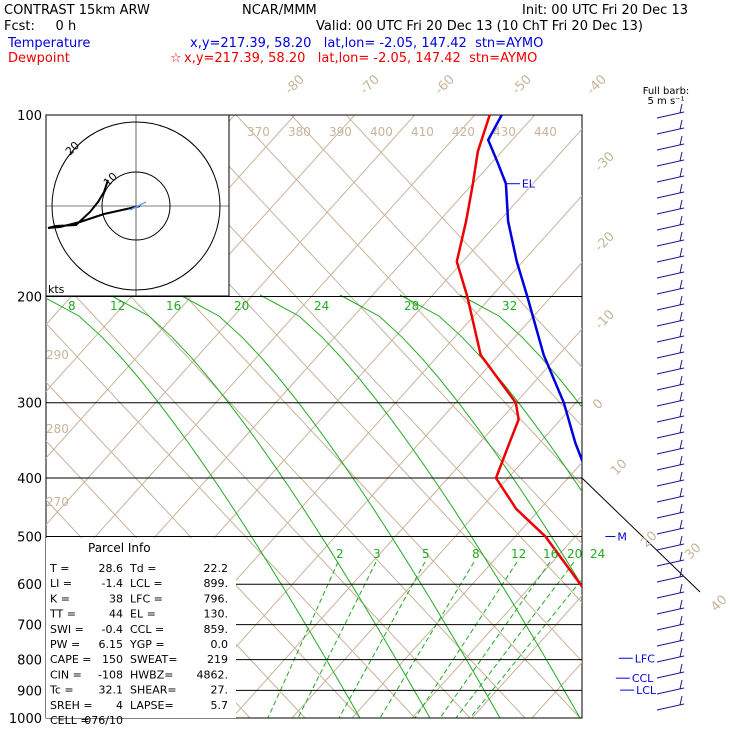 This screenshot has height=740, width=740. I want to click on level-marker-label: EL, so click(529, 184).